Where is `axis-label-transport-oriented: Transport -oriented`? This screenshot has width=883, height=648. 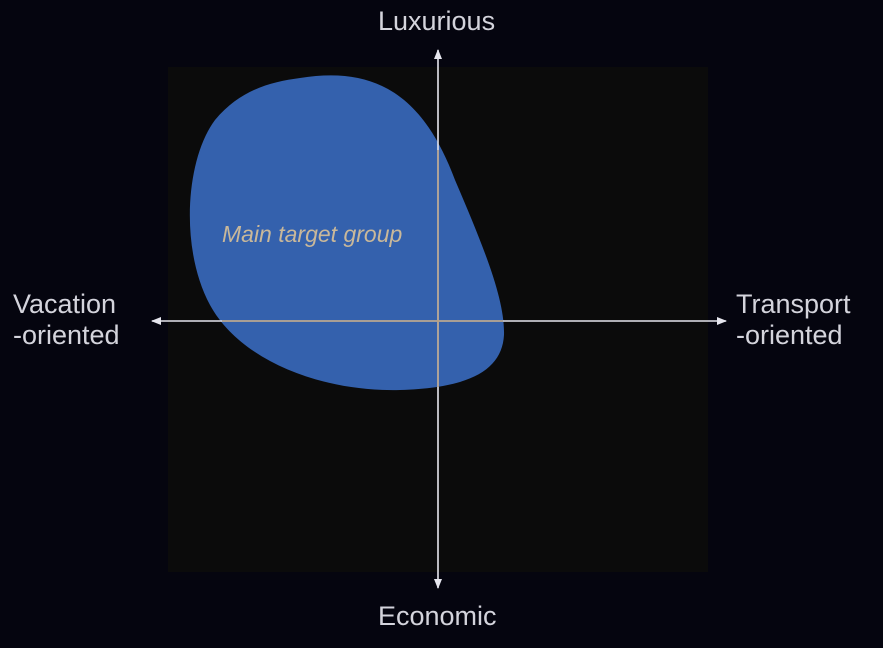
axis-label-transport-oriented: Transport -oriented is located at coordinates (793, 320).